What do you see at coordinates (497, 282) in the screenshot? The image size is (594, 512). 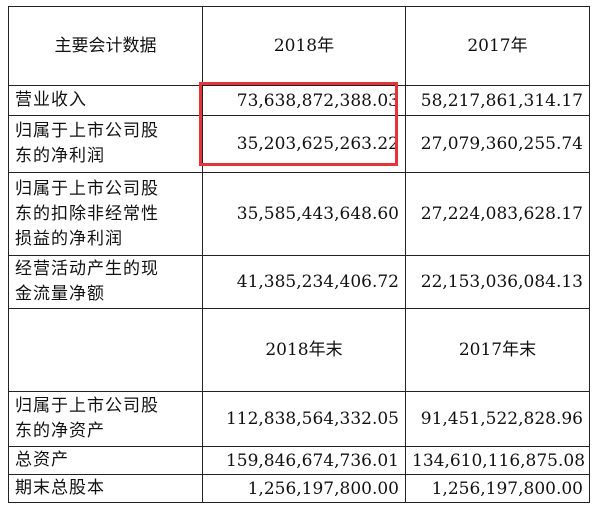 I see `value-2017: 22,153,036,084.13` at bounding box center [497, 282].